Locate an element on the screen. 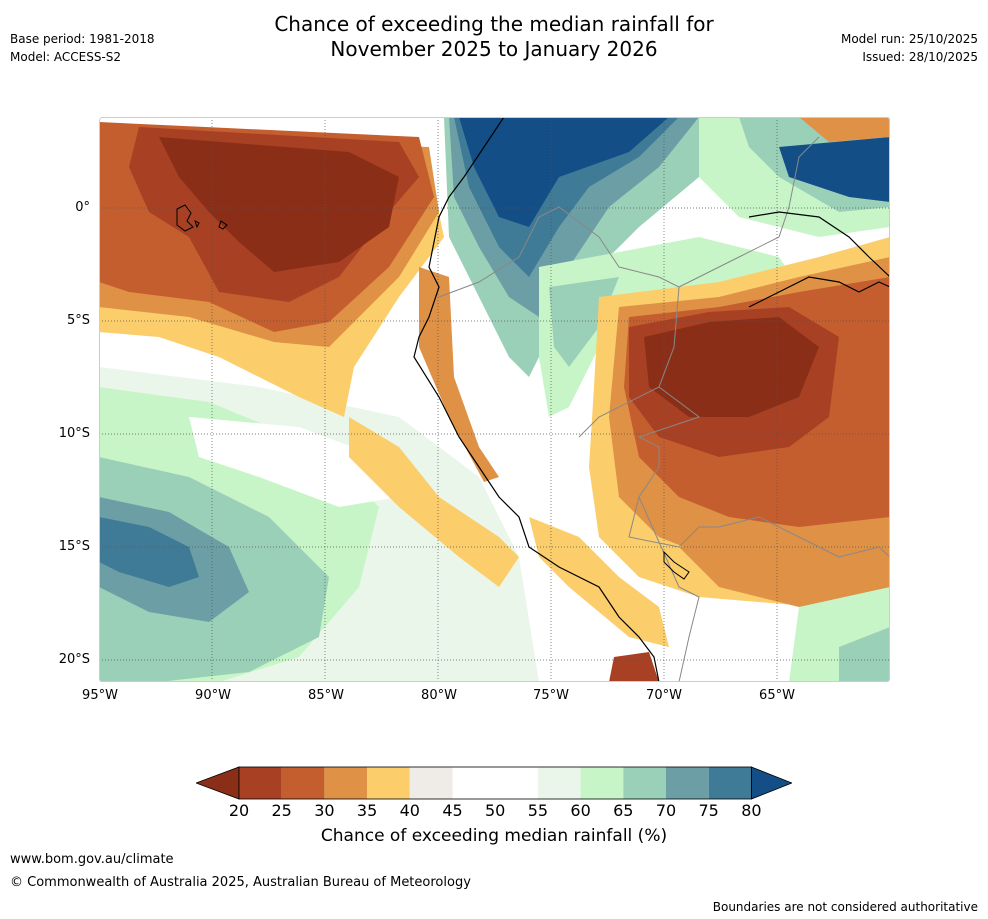  lon-label-70w: 70°W is located at coordinates (664, 695).